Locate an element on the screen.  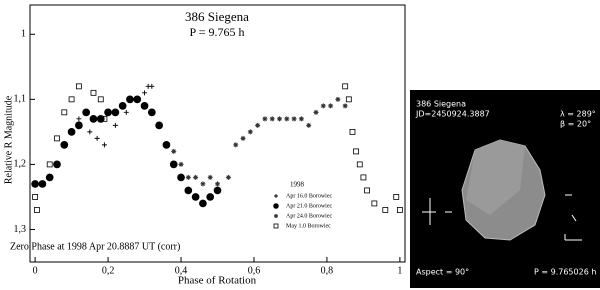
panel-period: P = 9.765026 h is located at coordinates (565, 272).